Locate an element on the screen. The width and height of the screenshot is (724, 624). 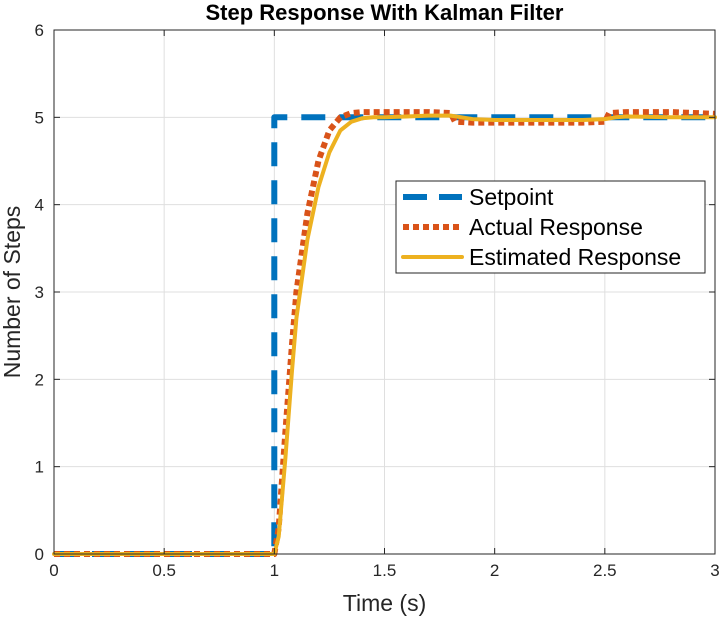
legend-label-1: Actual Response is located at coordinates (556, 227).